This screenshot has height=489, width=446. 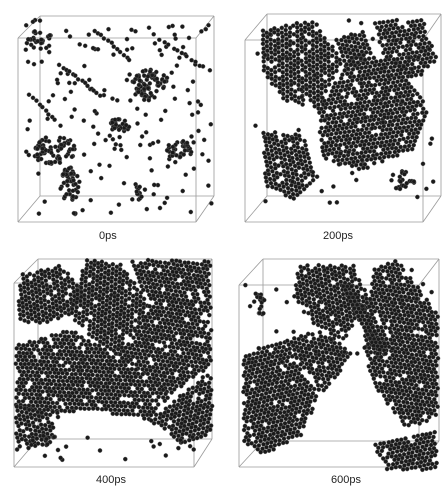 I want to click on panel-label: 600ps, so click(x=346, y=480).